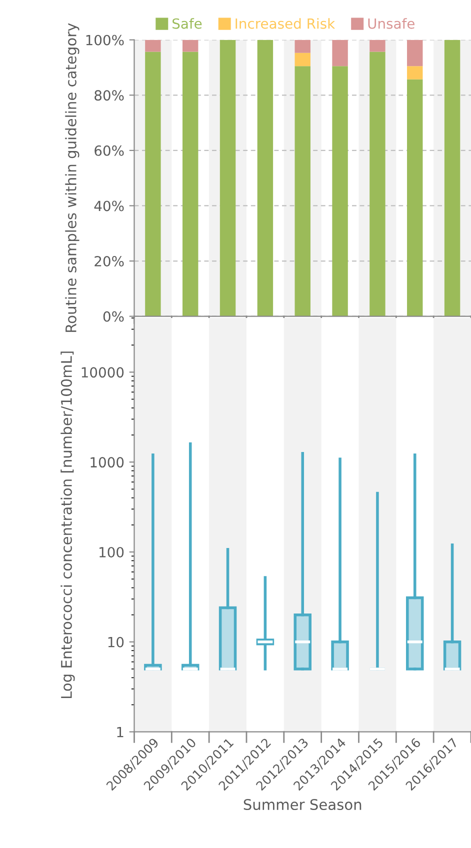 This screenshot has height=848, width=471. What do you see at coordinates (116, 642) in the screenshot?
I see `y-tick-label: 10` at bounding box center [116, 642].